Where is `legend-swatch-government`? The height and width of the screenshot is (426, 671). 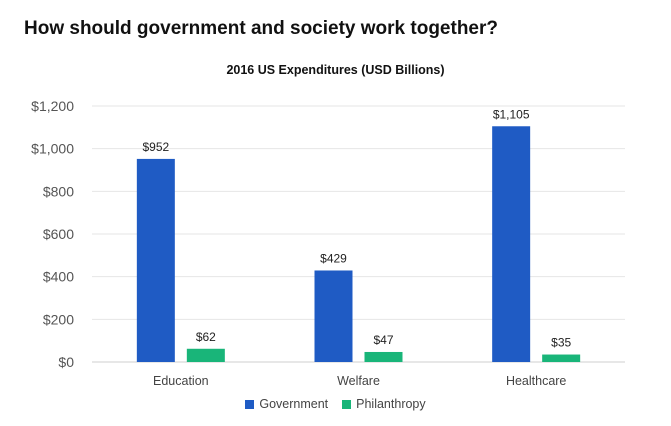
legend-swatch-government is located at coordinates (250, 404).